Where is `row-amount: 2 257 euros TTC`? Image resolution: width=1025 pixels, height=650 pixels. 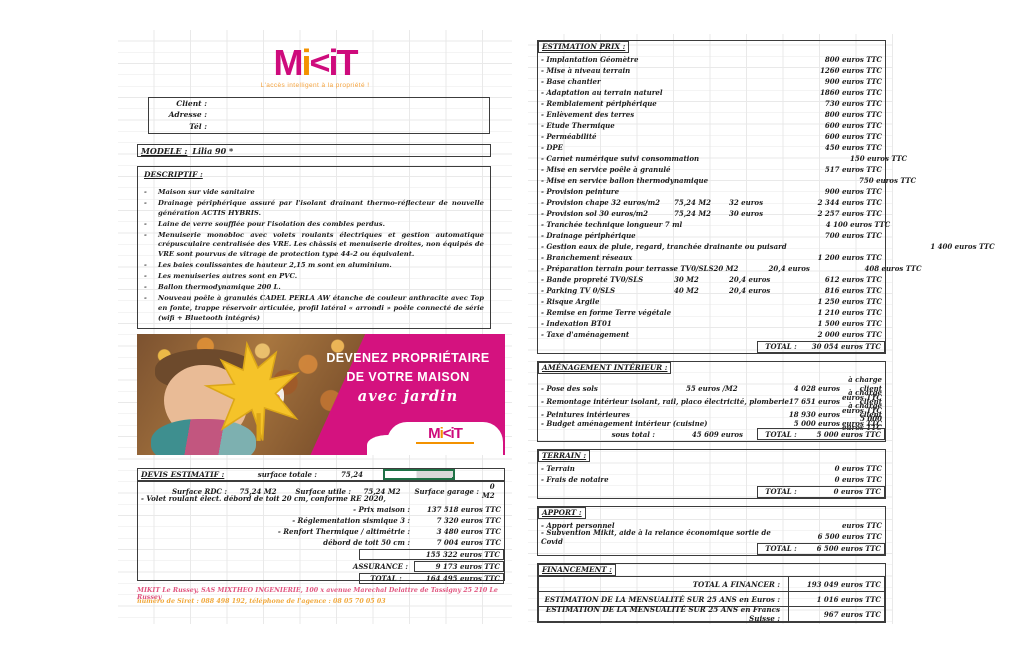 row-amount: 2 257 euros TTC is located at coordinates (849, 213).